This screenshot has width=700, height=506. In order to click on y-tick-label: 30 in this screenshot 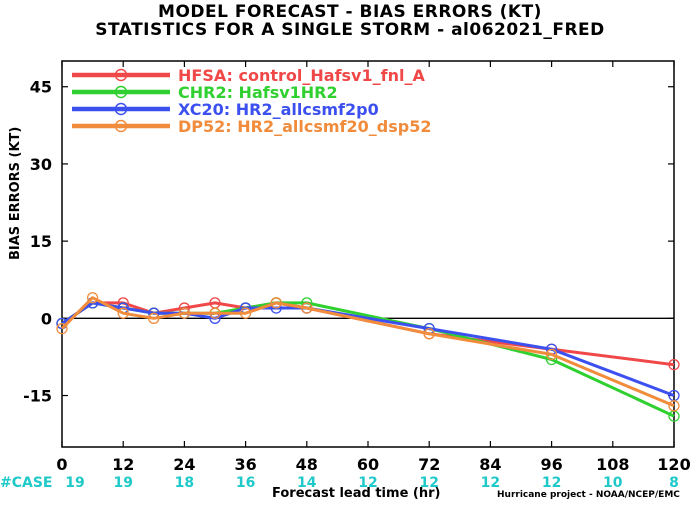, I will do `click(41, 164)`.